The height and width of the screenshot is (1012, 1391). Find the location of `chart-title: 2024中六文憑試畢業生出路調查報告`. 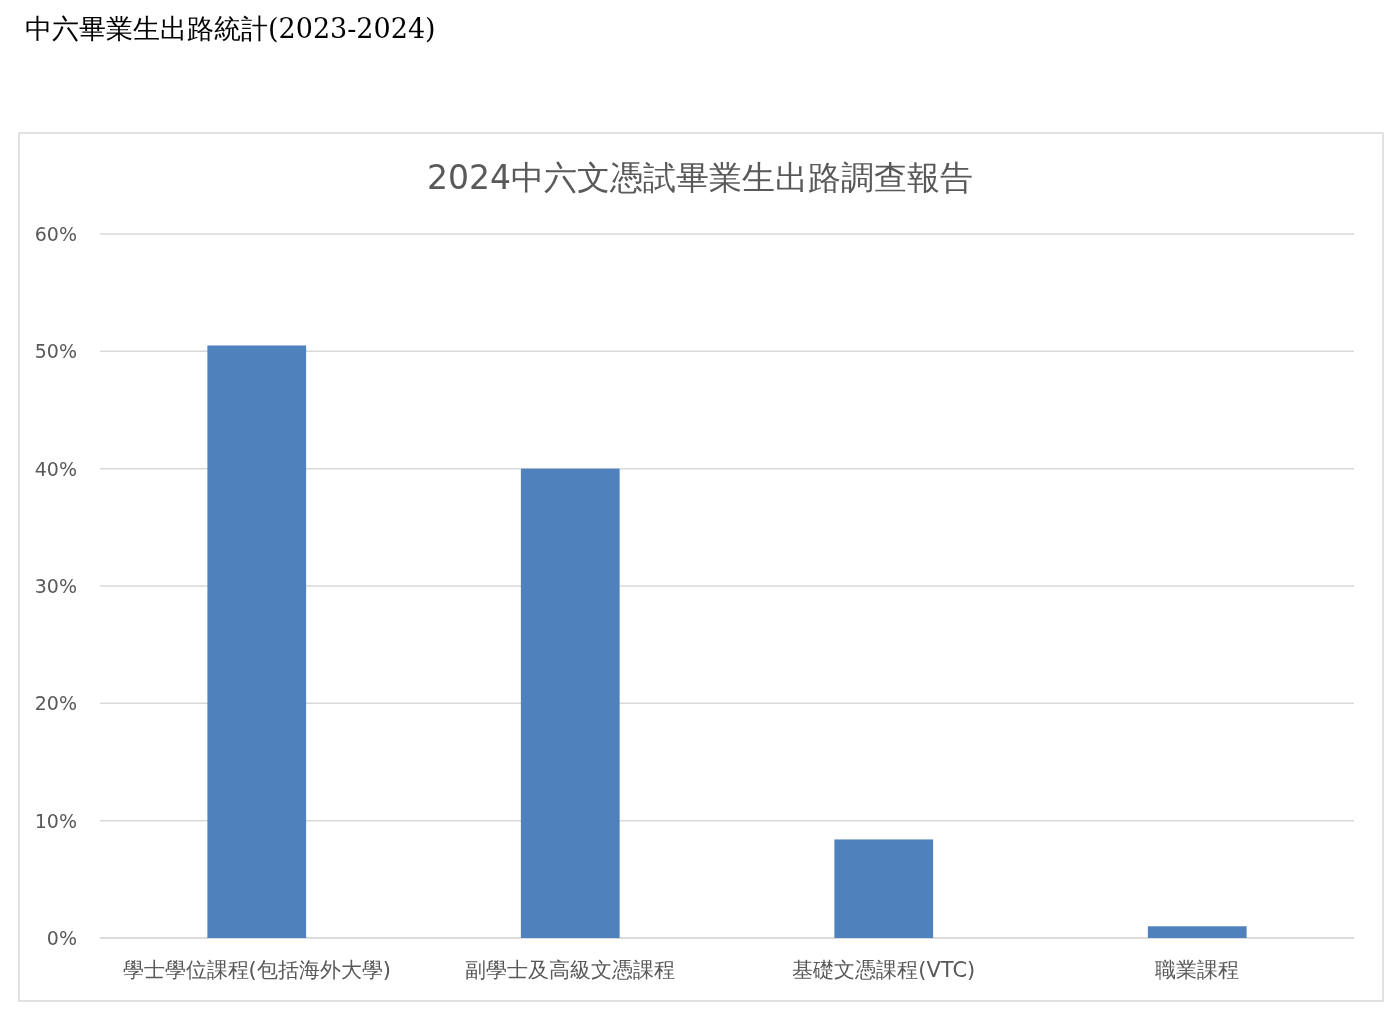

chart-title: 2024中六文憑試畢業生出路調查報告 is located at coordinates (700, 177).